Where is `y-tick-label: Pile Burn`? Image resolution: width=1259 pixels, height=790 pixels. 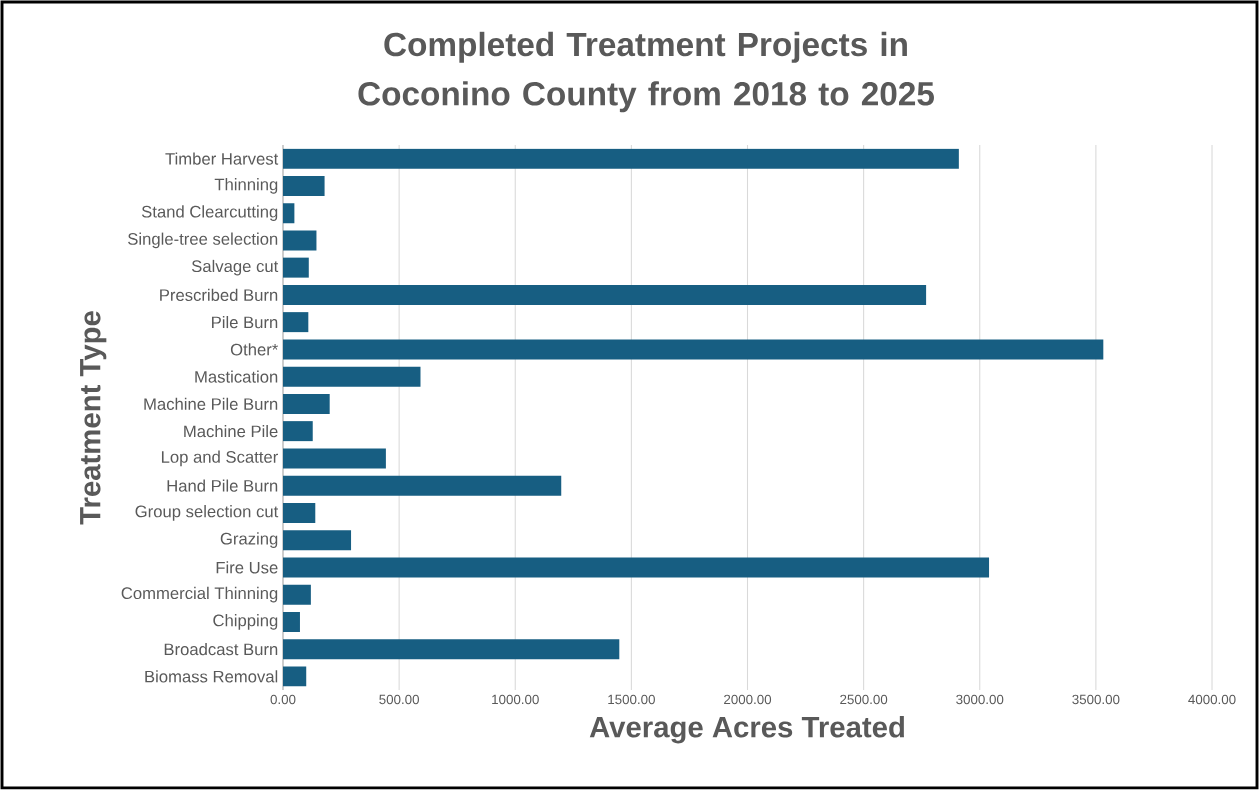
y-tick-label: Pile Burn is located at coordinates (245, 322).